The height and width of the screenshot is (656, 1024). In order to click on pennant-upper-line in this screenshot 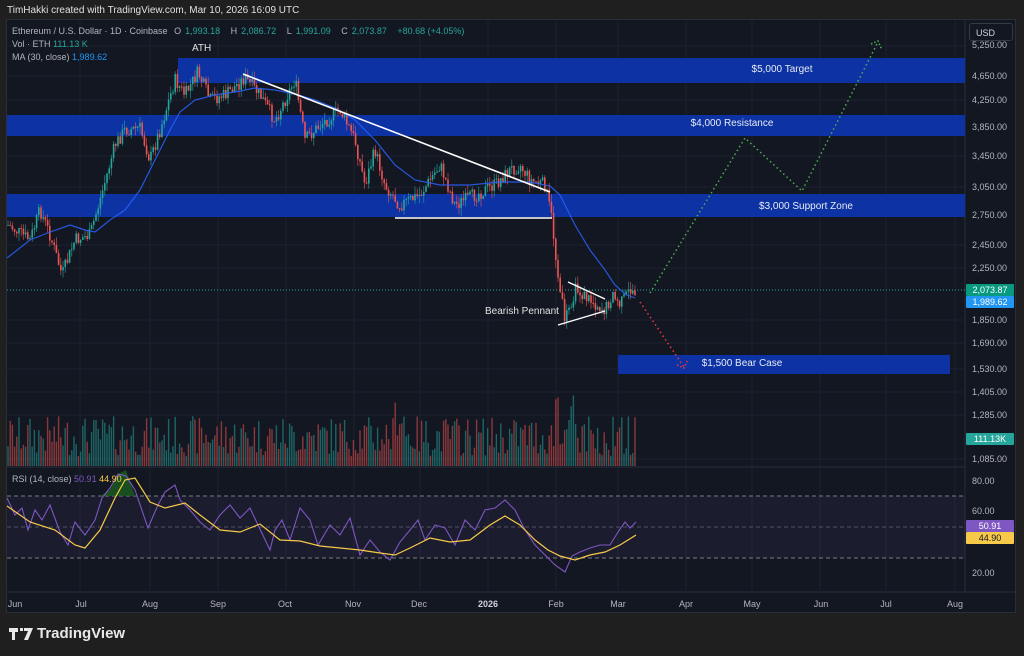, I will do `click(586, 290)`.